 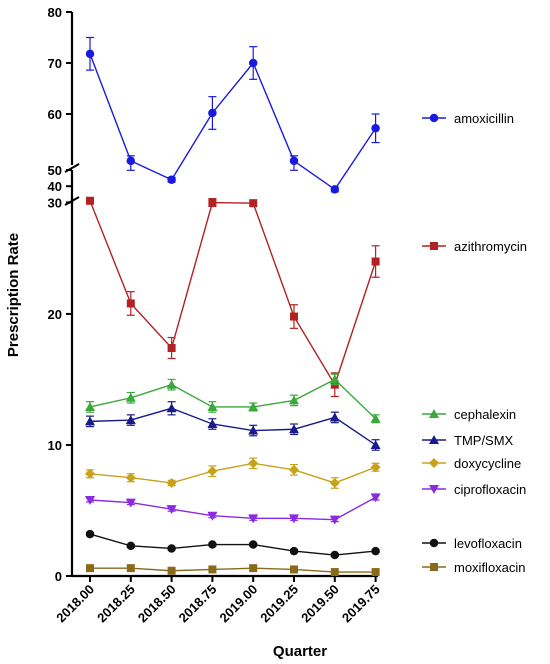 I want to click on x-tick-label: 2018.50, so click(x=157, y=604).